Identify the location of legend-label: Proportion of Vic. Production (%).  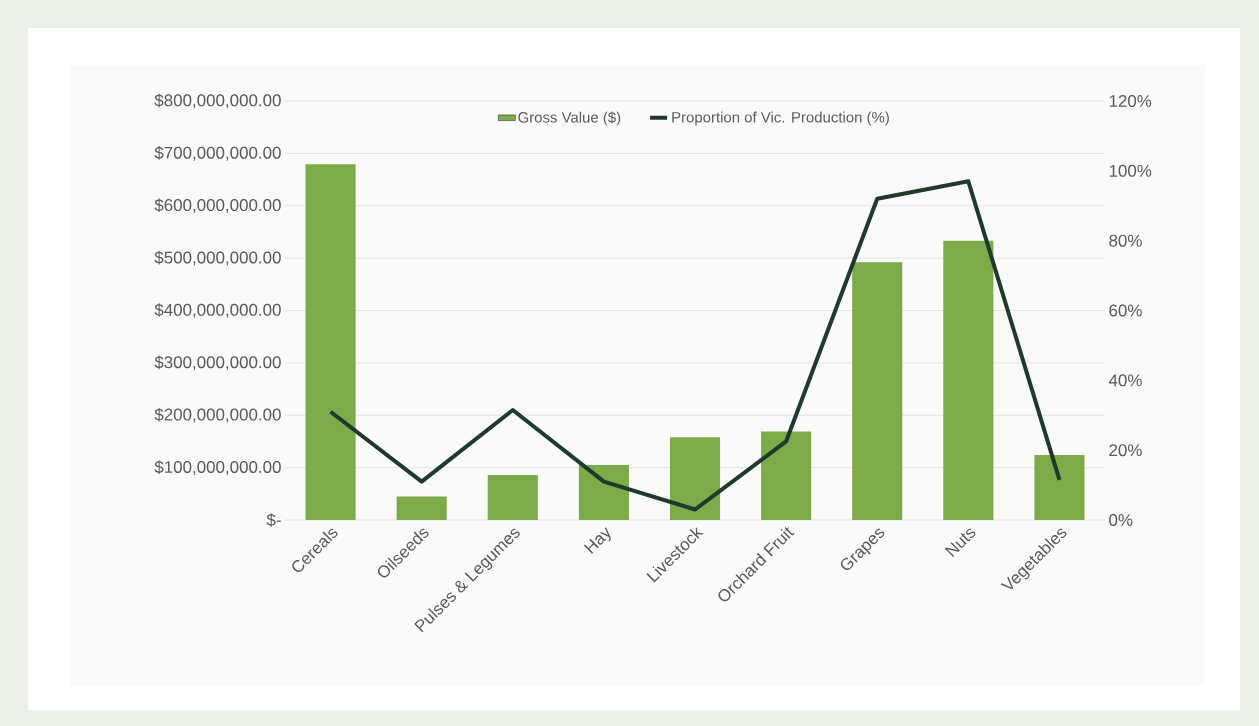
(780, 118).